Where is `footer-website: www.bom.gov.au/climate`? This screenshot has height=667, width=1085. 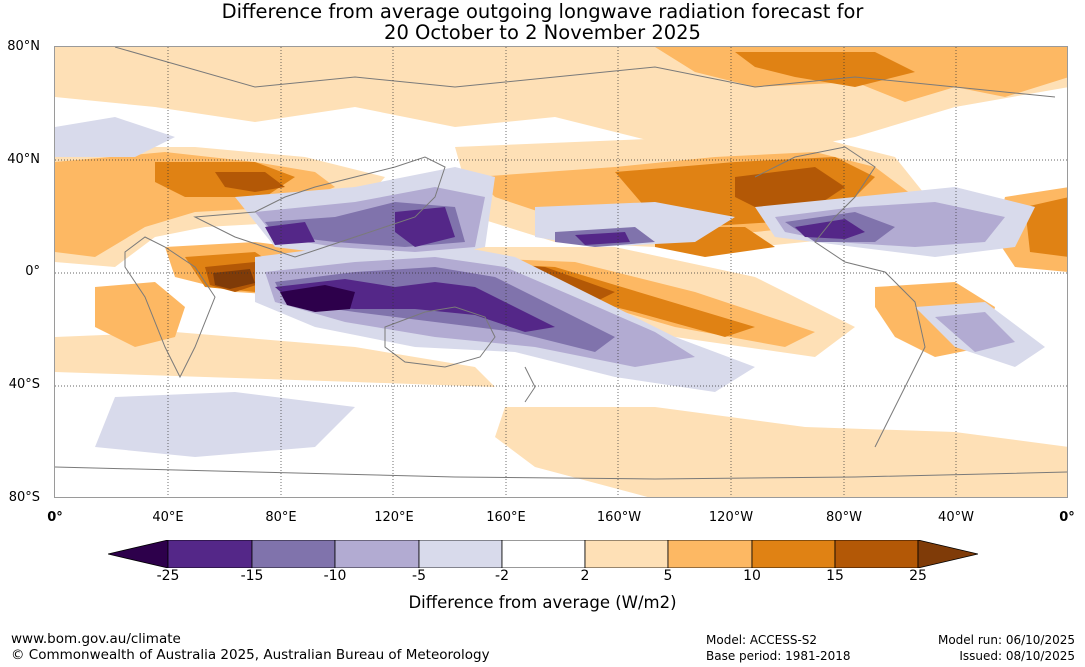 footer-website: www.bom.gov.au/climate is located at coordinates (96, 639).